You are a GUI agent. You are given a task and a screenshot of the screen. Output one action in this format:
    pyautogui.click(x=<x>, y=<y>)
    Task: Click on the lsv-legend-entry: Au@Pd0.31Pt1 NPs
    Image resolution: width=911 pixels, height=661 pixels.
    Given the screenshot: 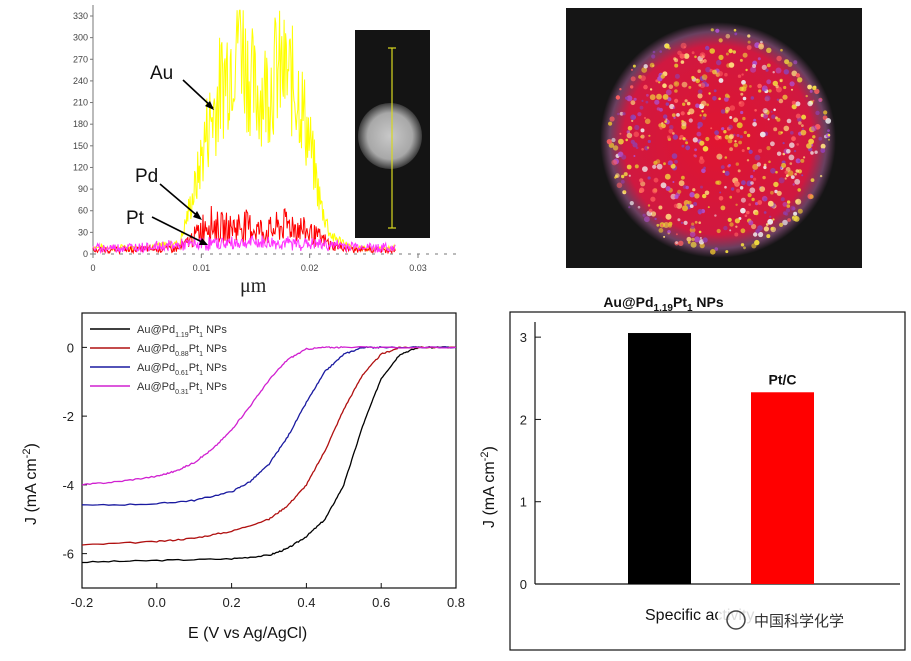 What is the action you would take?
    pyautogui.click(x=182, y=388)
    